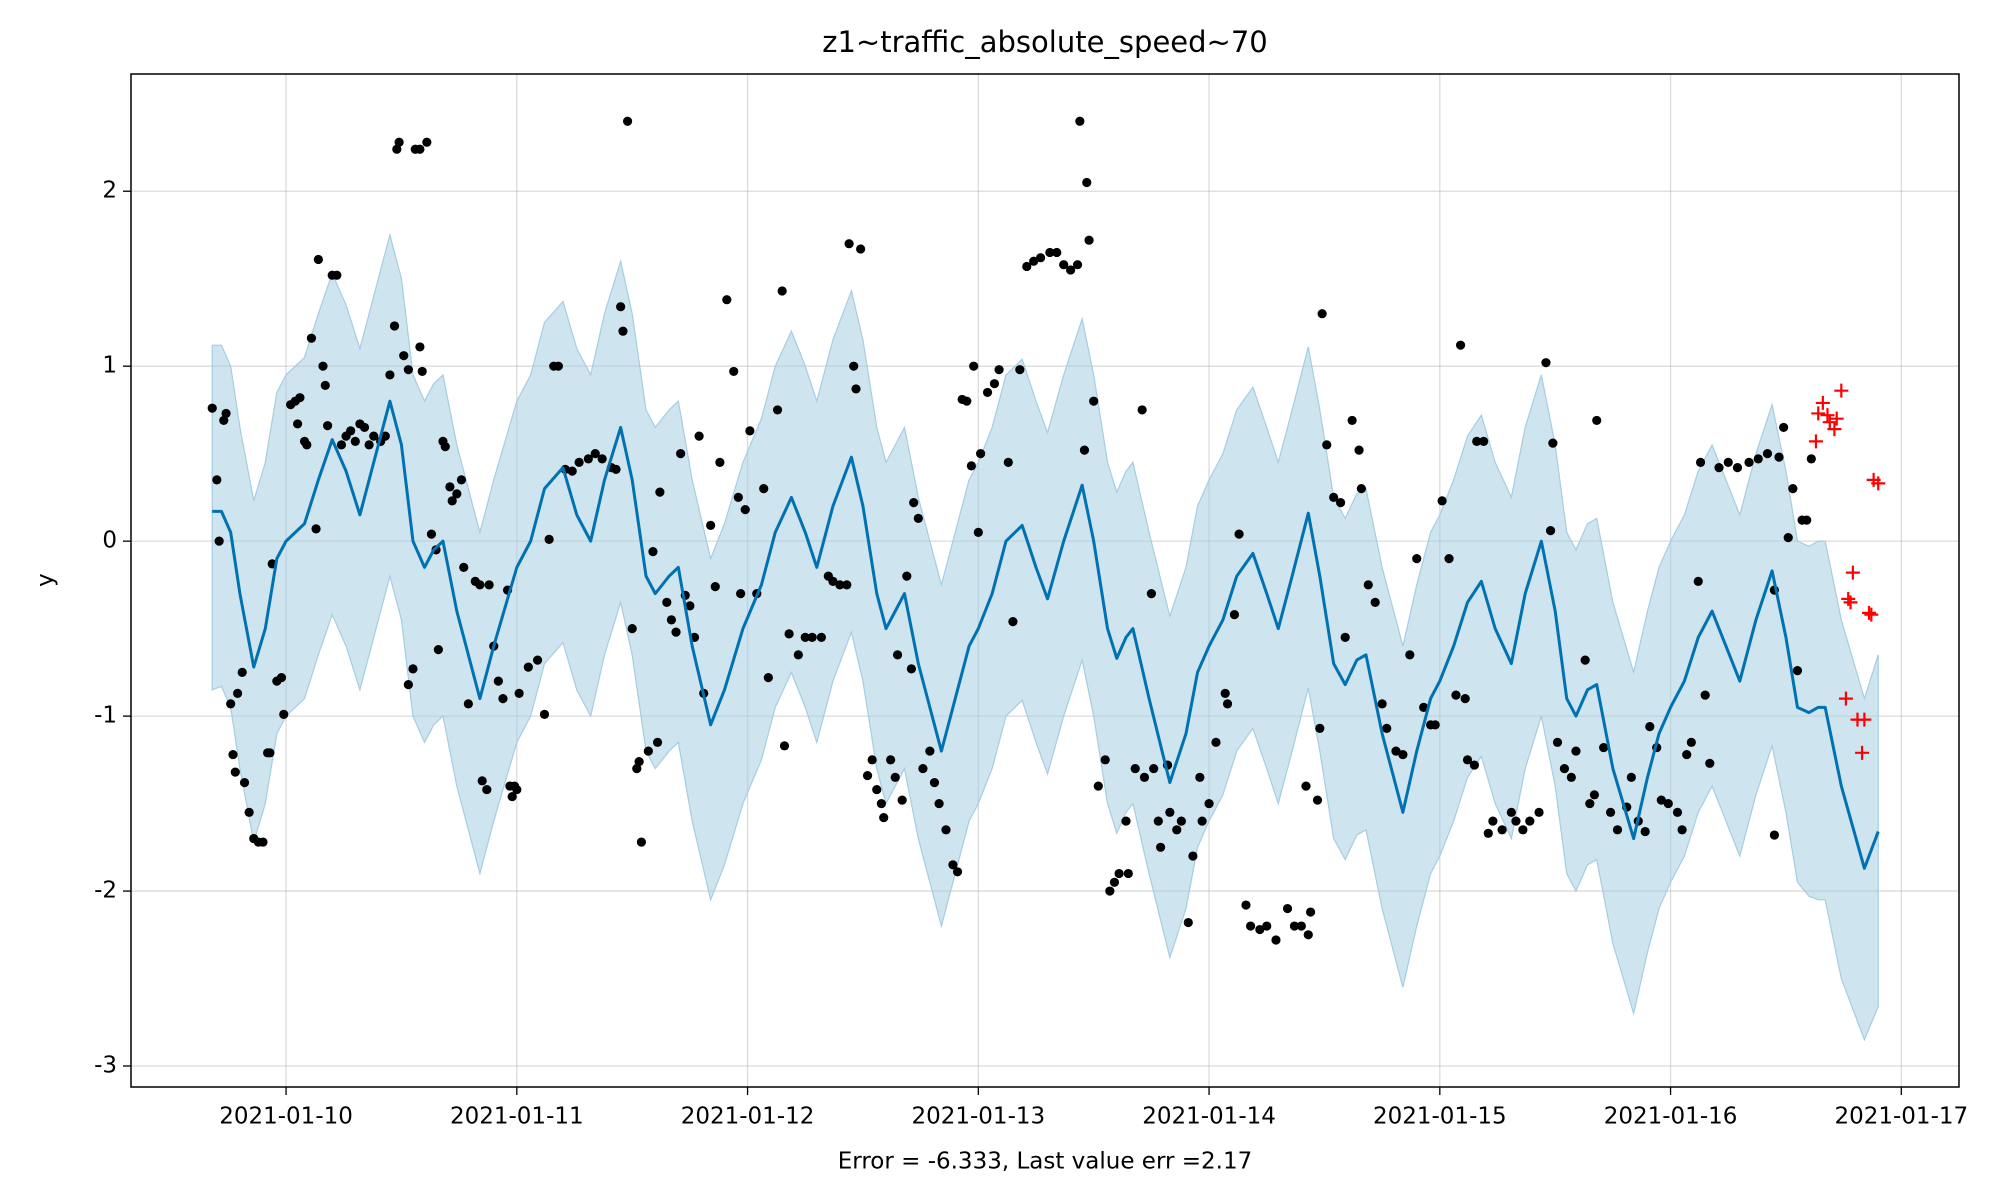 The height and width of the screenshot is (1200, 2000). Describe the element at coordinates (109, 541) in the screenshot. I see `y-tick-label: 0` at that location.